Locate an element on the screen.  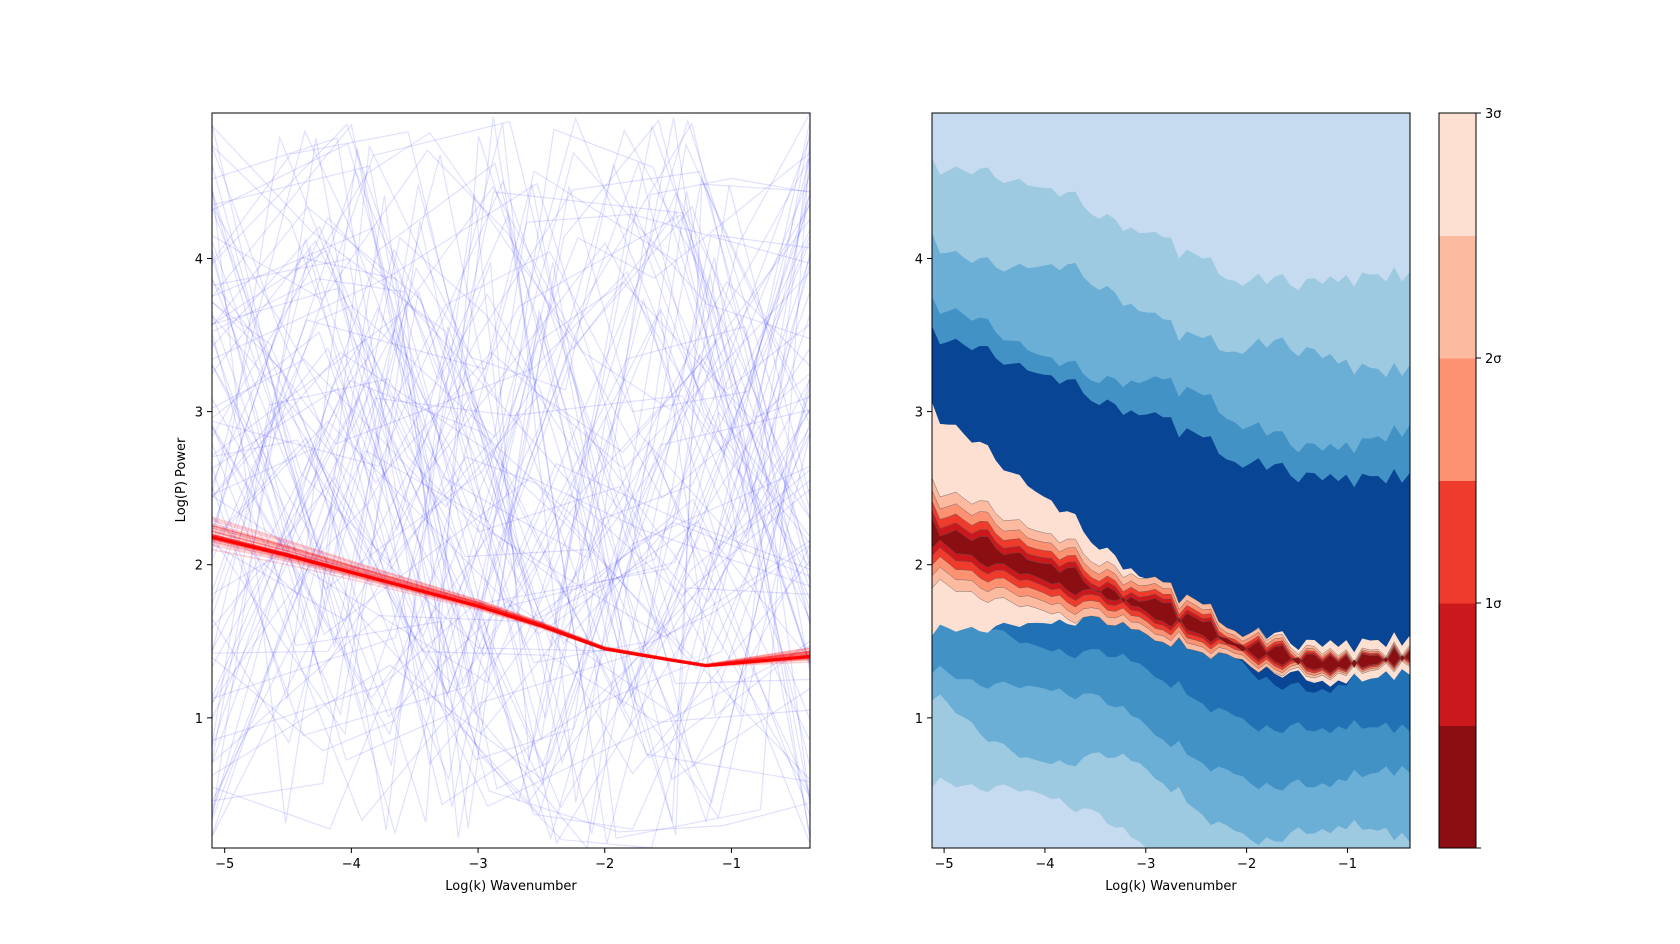
right-x-axis-label: Log(k) Wavenumber is located at coordinates (1171, 886).